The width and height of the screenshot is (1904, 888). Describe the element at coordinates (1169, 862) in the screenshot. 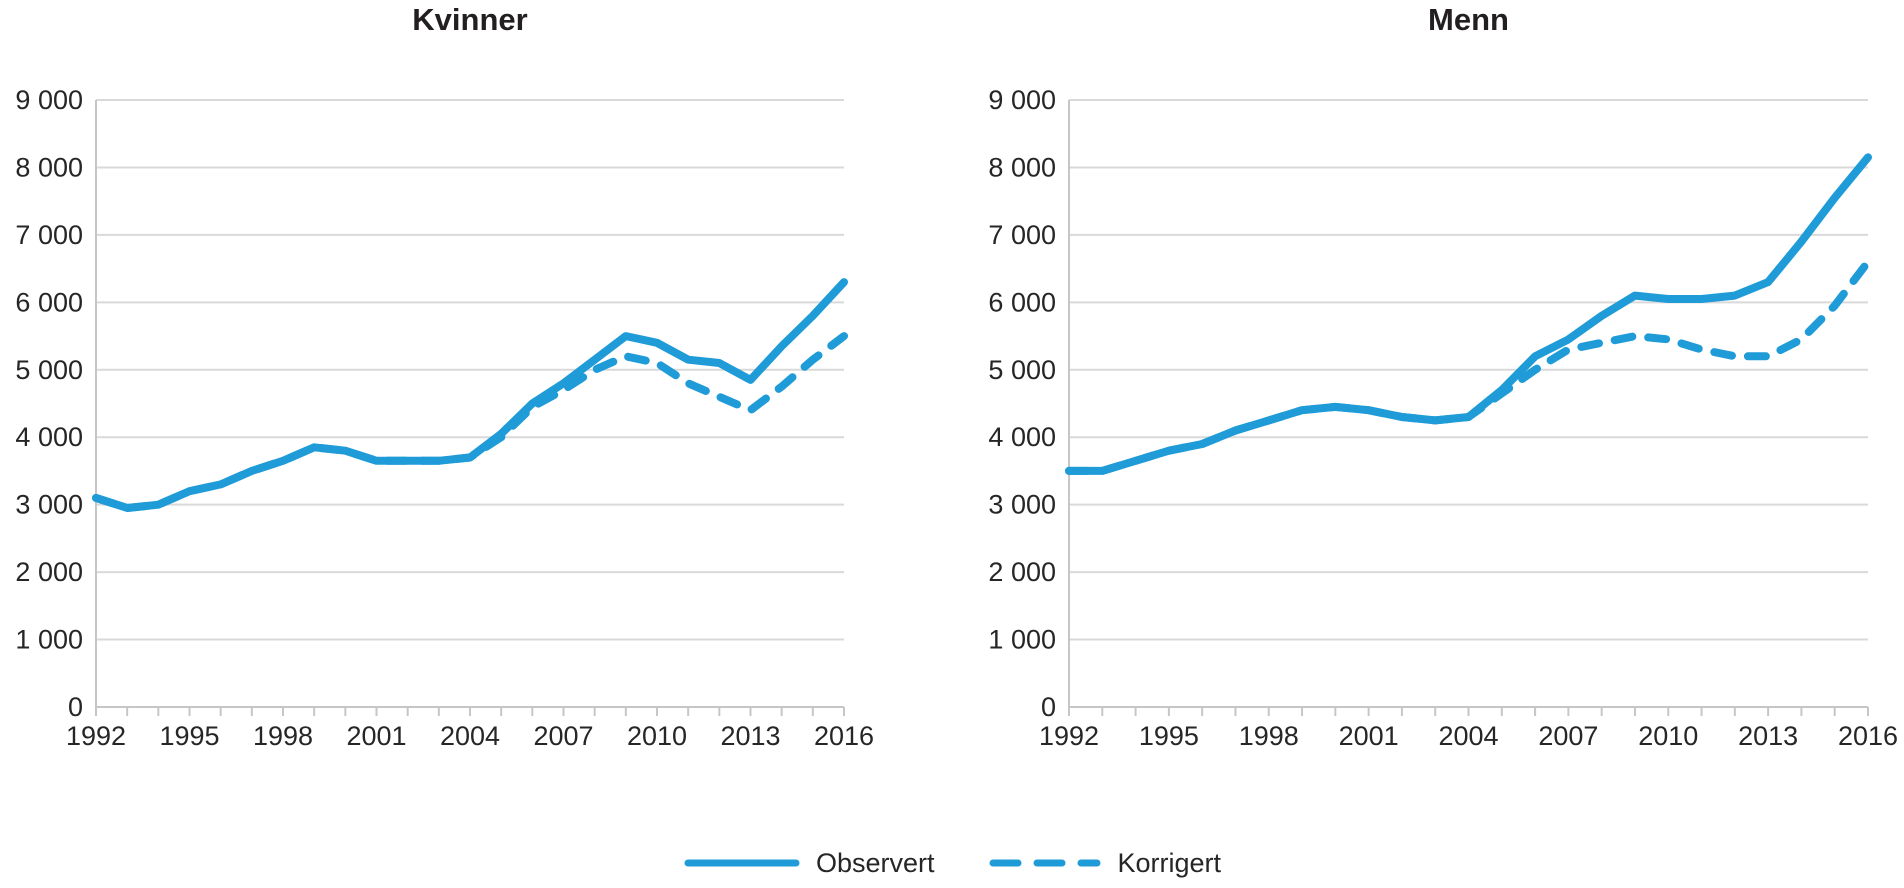

I see `legend-label-korrigert: Korrigert` at that location.